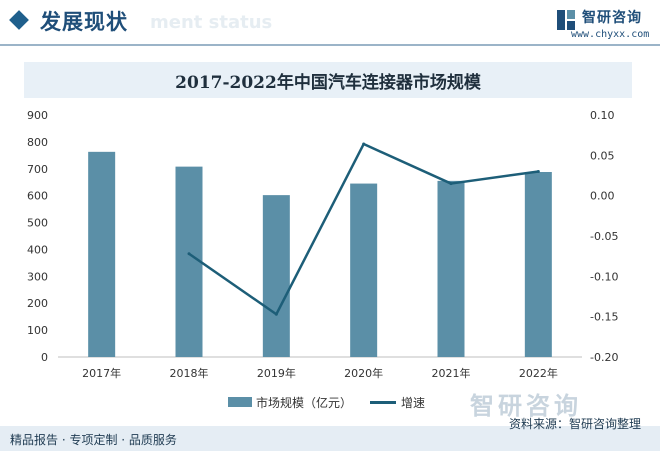 Image resolution: width=660 pixels, height=451 pixels. I want to click on y-left-tick-label: 100, so click(37, 330).